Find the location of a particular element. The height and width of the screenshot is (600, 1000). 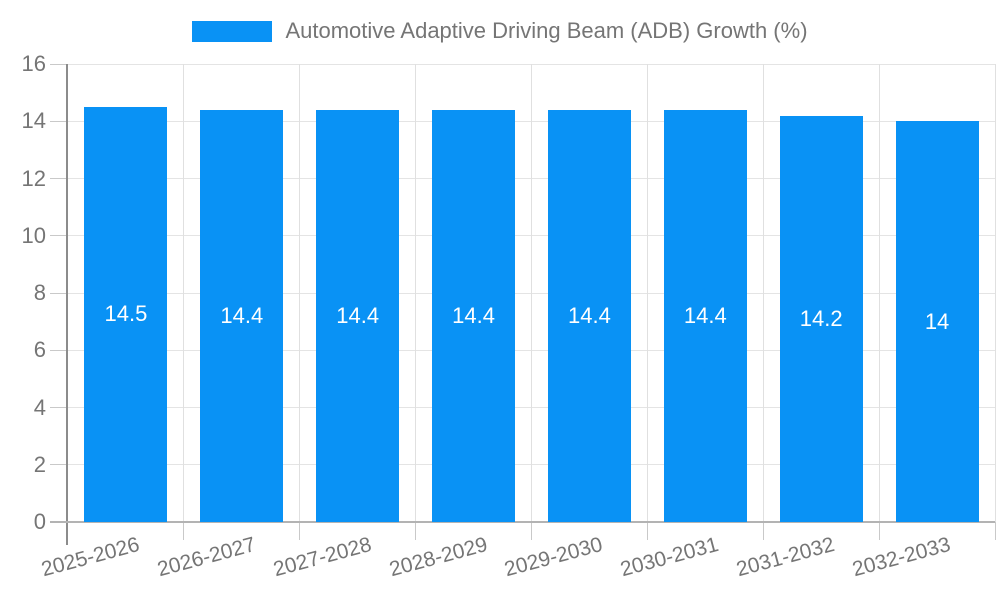

y-tick-label: 6 is located at coordinates (39, 350).